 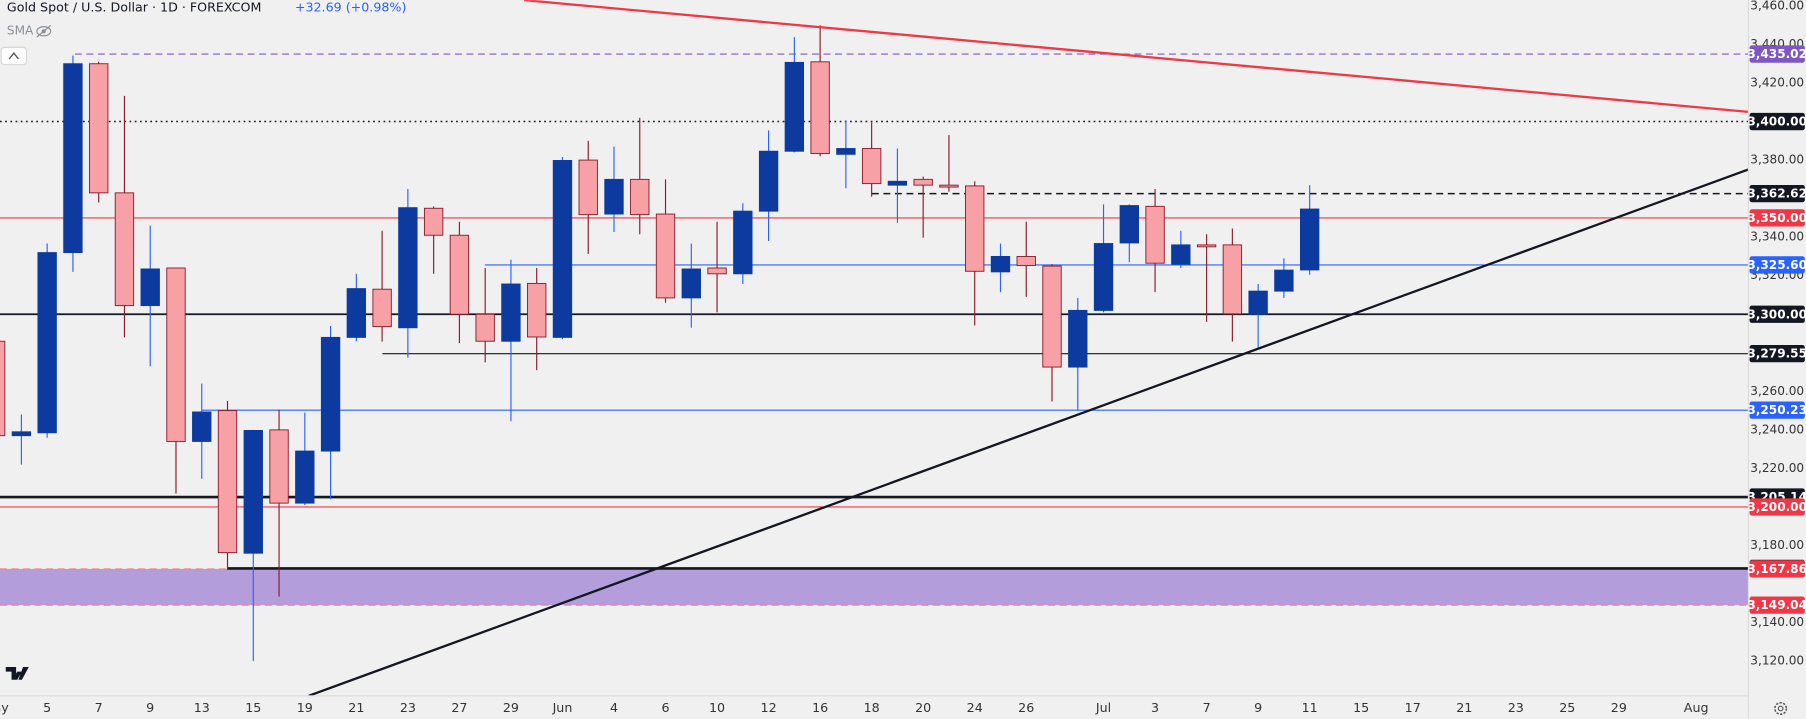 What do you see at coordinates (134, 7) in the screenshot?
I see `chart-title: Gold Spot / U.S. Dollar · 1D · FOREXCOM` at bounding box center [134, 7].